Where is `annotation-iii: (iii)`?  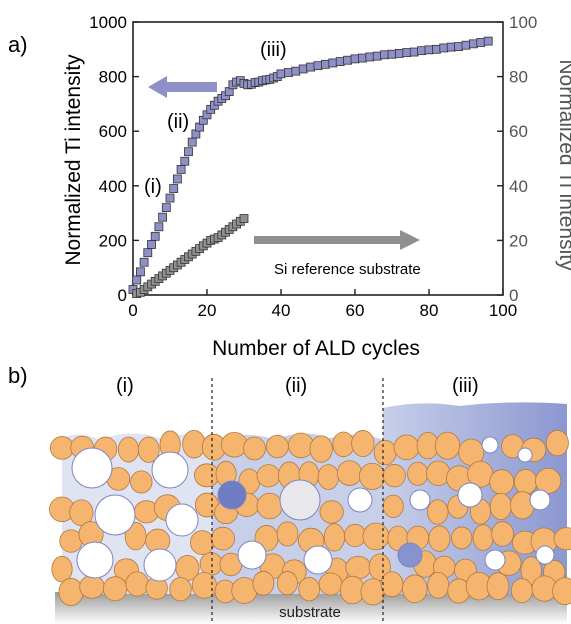 annotation-iii: (iii) is located at coordinates (273, 50).